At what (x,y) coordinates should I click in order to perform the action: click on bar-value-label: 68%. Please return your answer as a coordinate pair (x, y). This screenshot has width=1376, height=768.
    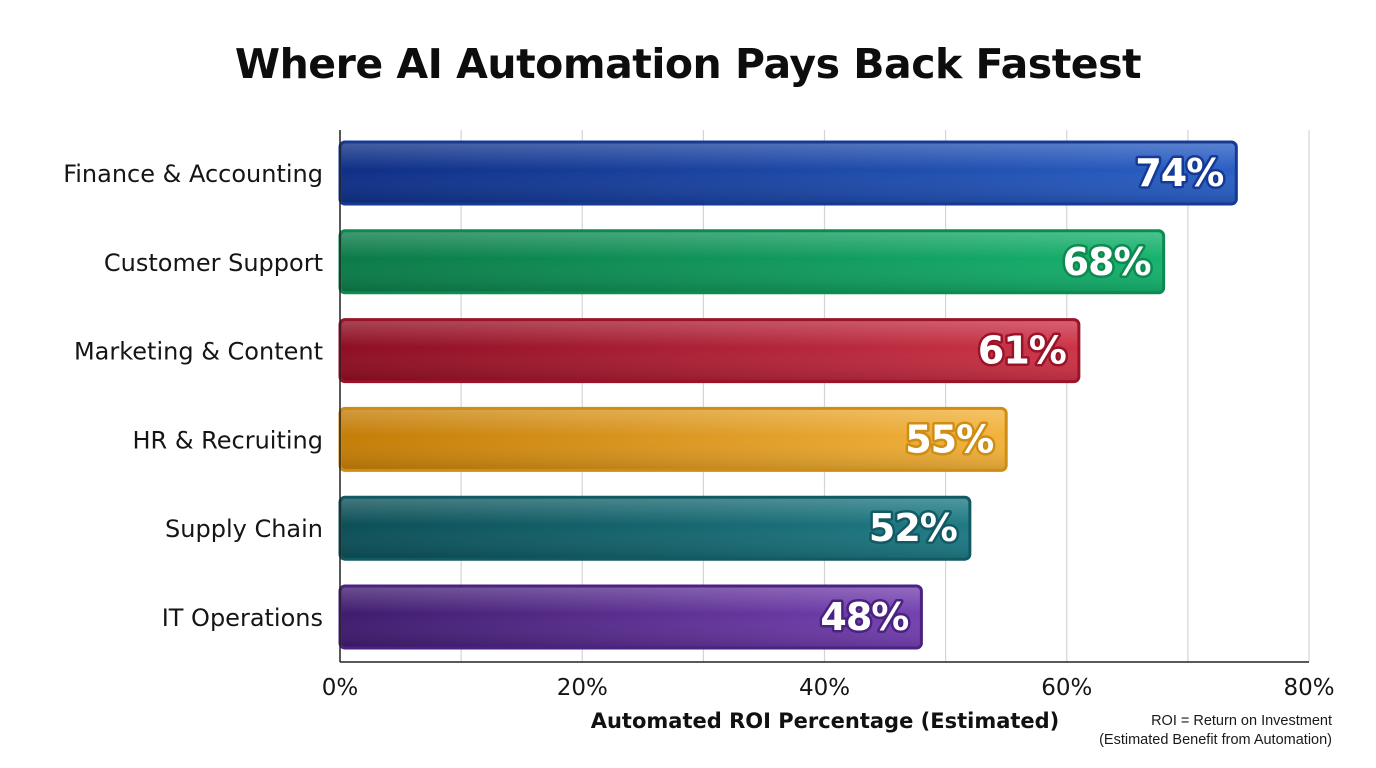
    Looking at the image, I should click on (1107, 262).